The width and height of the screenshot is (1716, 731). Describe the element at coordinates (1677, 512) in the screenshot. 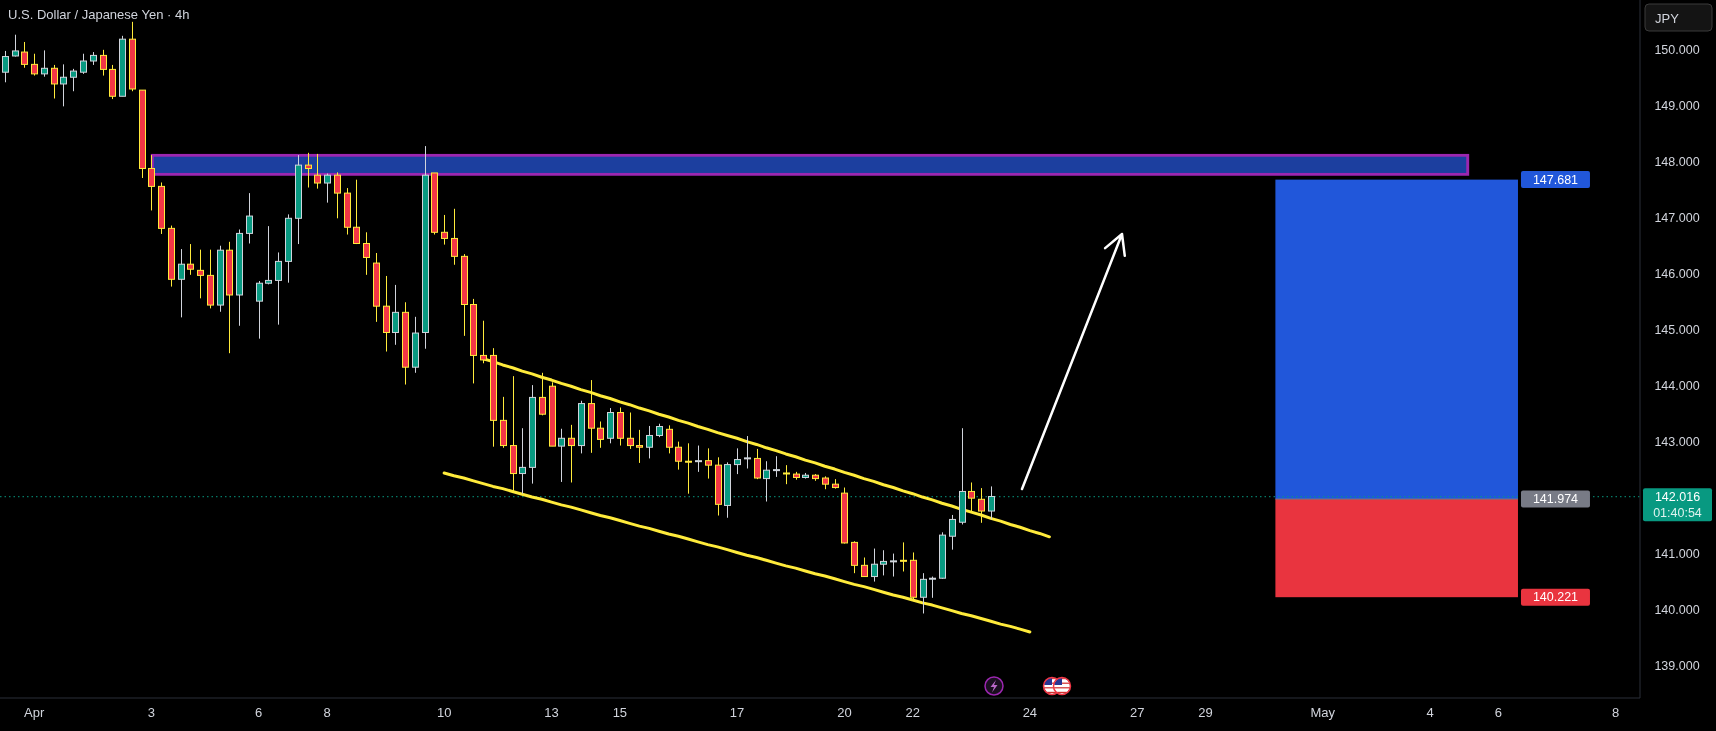

I see `text: 01:40:54` at that location.